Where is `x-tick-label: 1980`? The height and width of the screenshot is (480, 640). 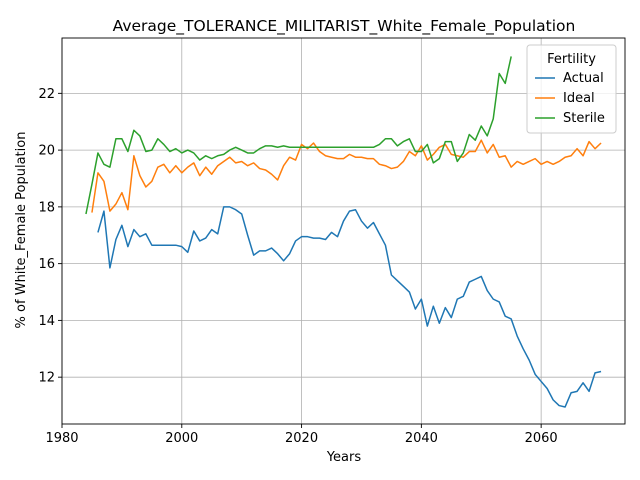 x-tick-label: 1980 is located at coordinates (61, 438).